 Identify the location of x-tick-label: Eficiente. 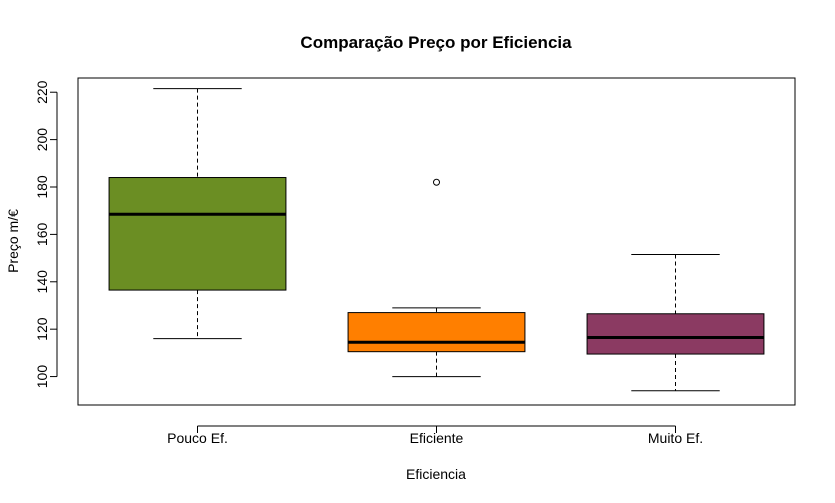
(437, 438).